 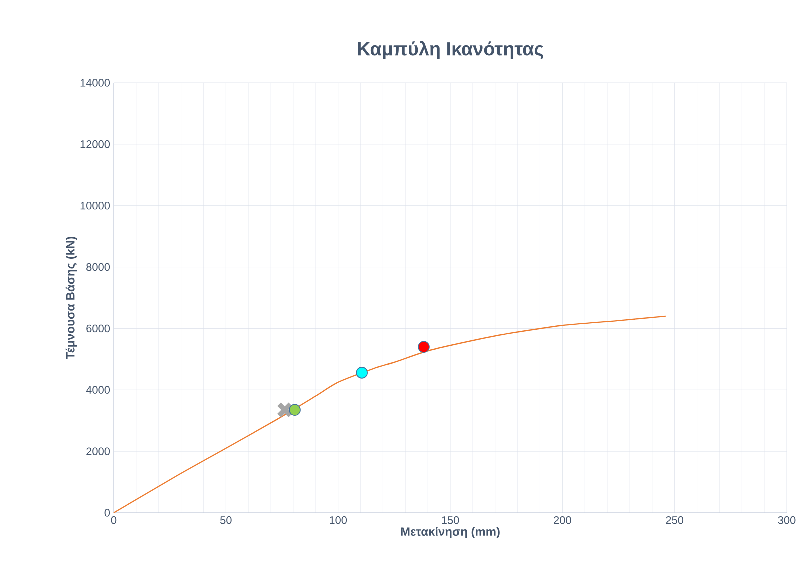 I want to click on y-tick-label: 14000, so click(x=95, y=83).